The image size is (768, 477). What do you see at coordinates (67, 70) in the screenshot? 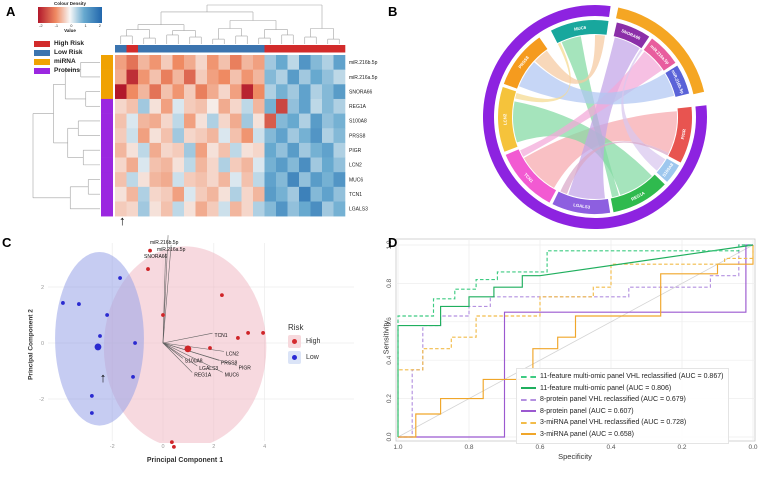
I see `legend-label: Proteins` at bounding box center [67, 70].